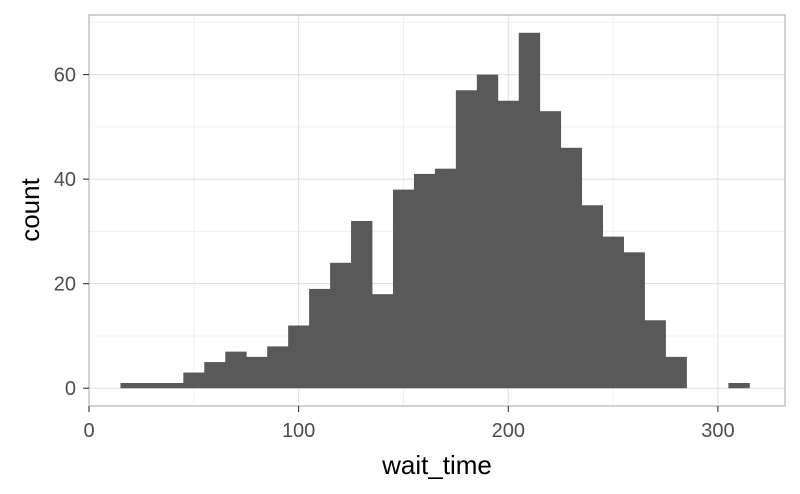  I want to click on y-tick-label: 40, so click(65, 180).